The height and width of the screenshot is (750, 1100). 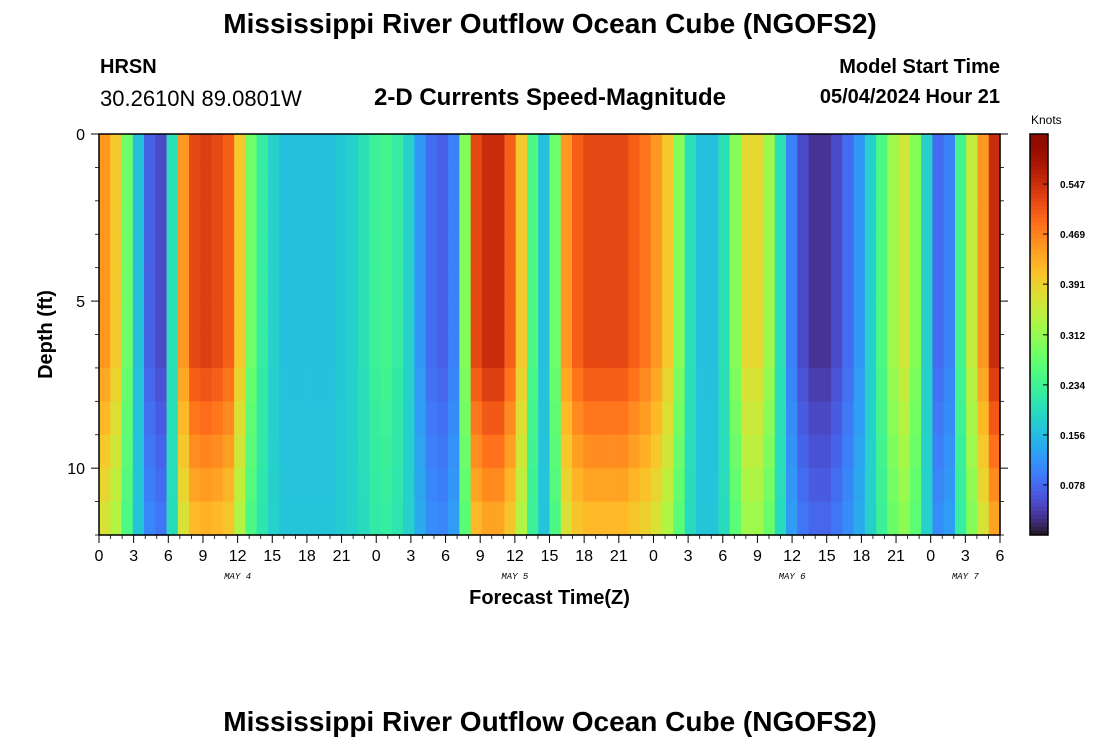 What do you see at coordinates (757, 556) in the screenshot?
I see `x-tick-label: 9` at bounding box center [757, 556].